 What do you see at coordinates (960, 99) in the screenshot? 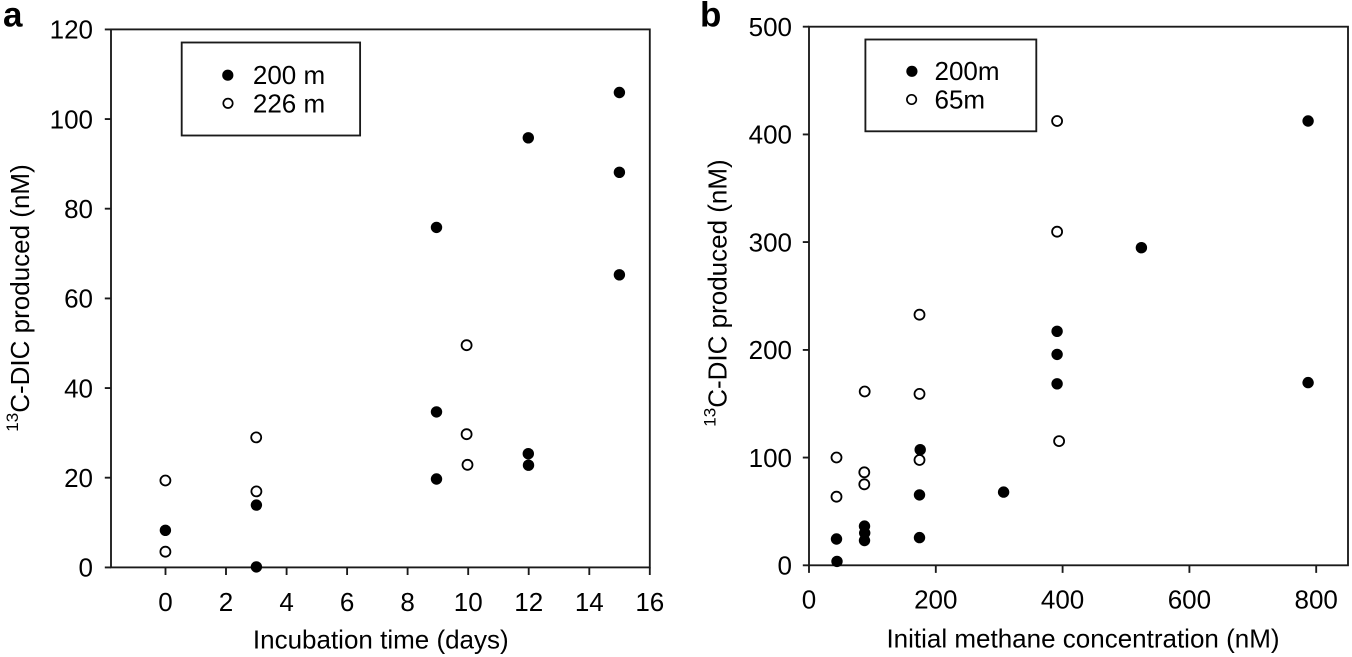
I see `svg-text: 65m` at bounding box center [960, 99].